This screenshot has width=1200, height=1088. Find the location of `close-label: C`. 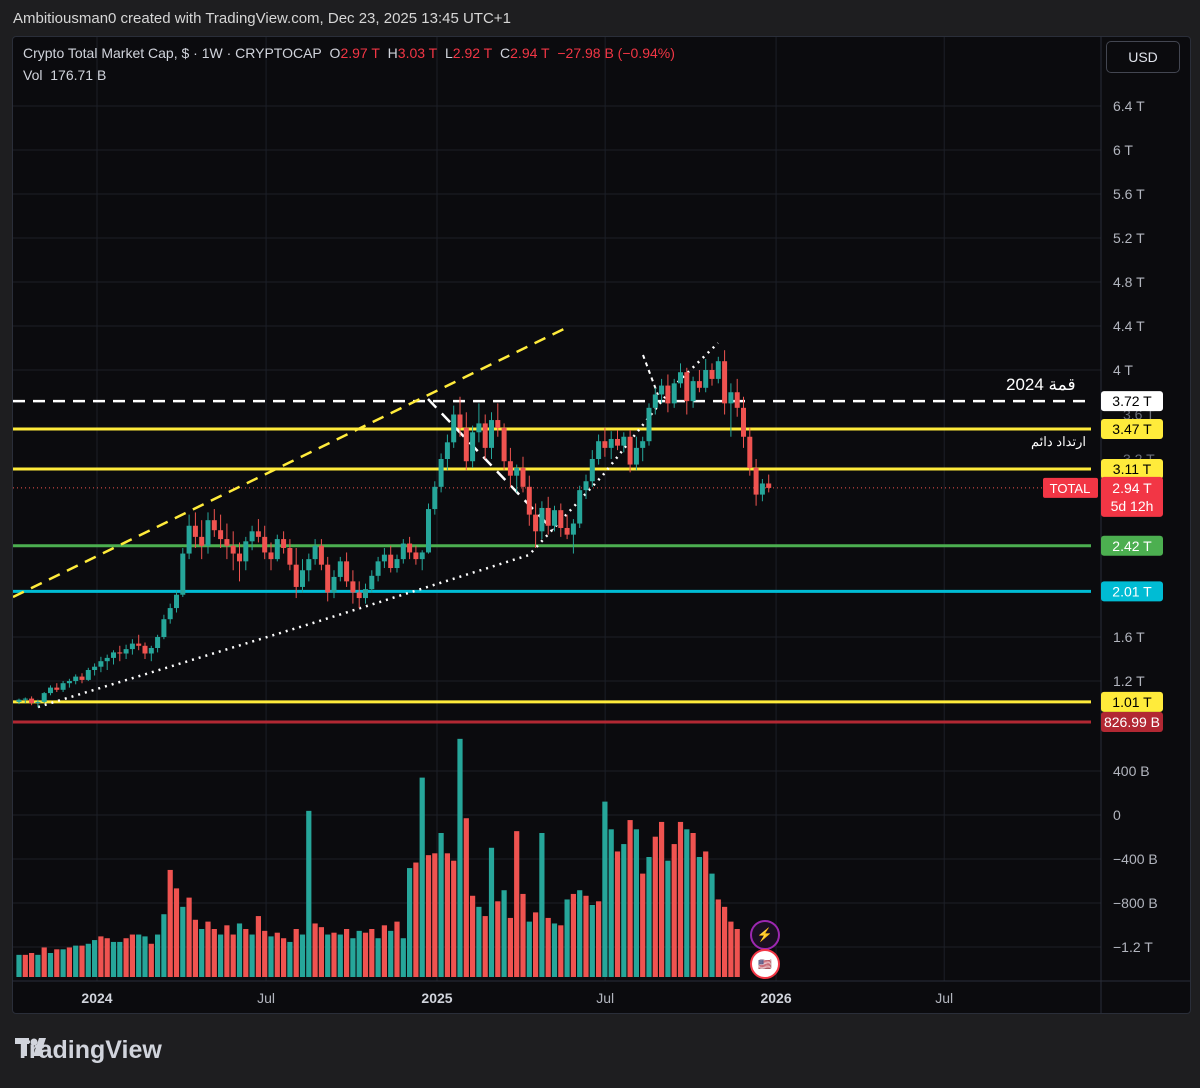

close-label: C is located at coordinates (505, 53).